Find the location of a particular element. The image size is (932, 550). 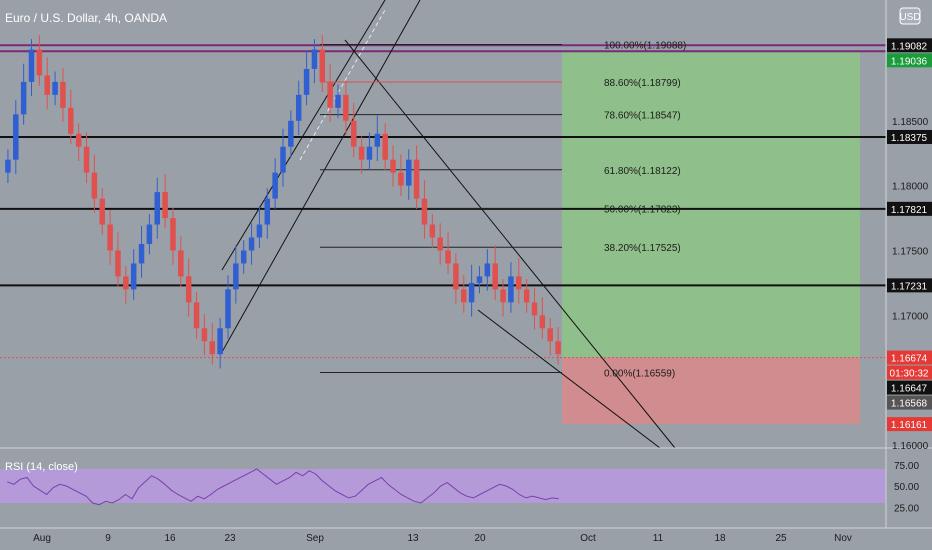

x-tick-label: 20 is located at coordinates (480, 538).